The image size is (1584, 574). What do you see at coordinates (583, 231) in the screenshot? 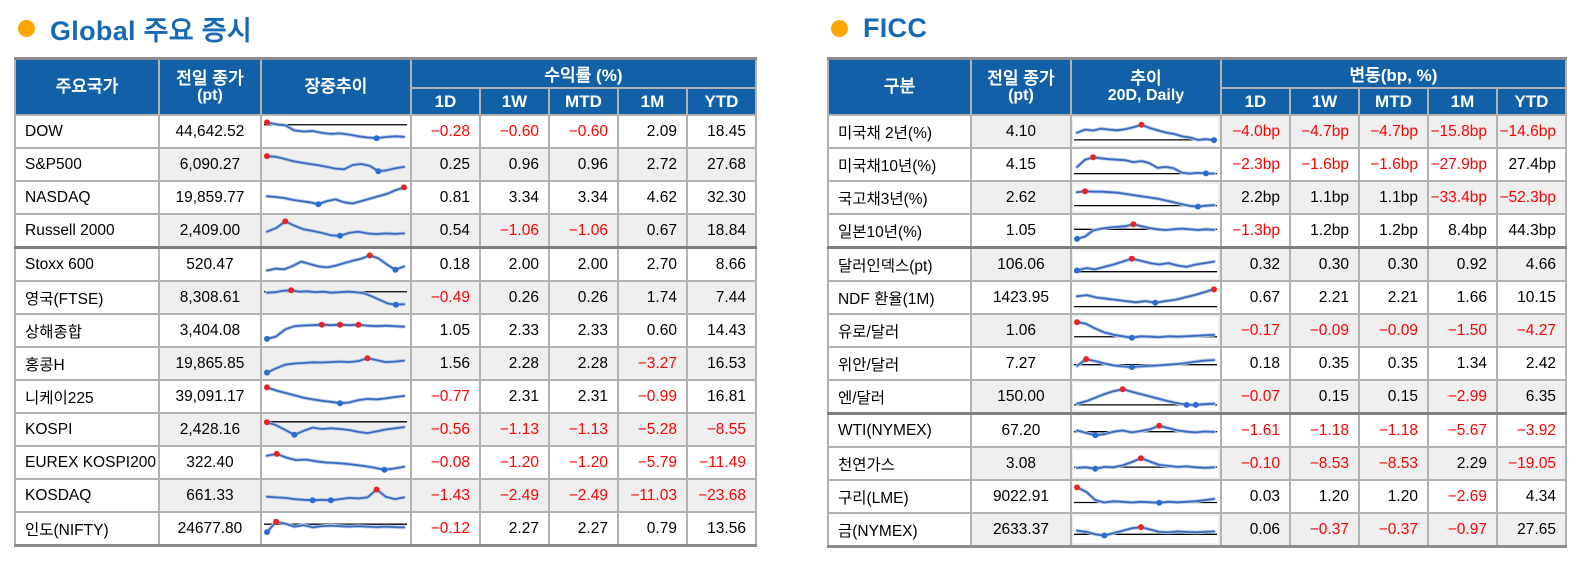
I see `period-value: −1.06` at bounding box center [583, 231].